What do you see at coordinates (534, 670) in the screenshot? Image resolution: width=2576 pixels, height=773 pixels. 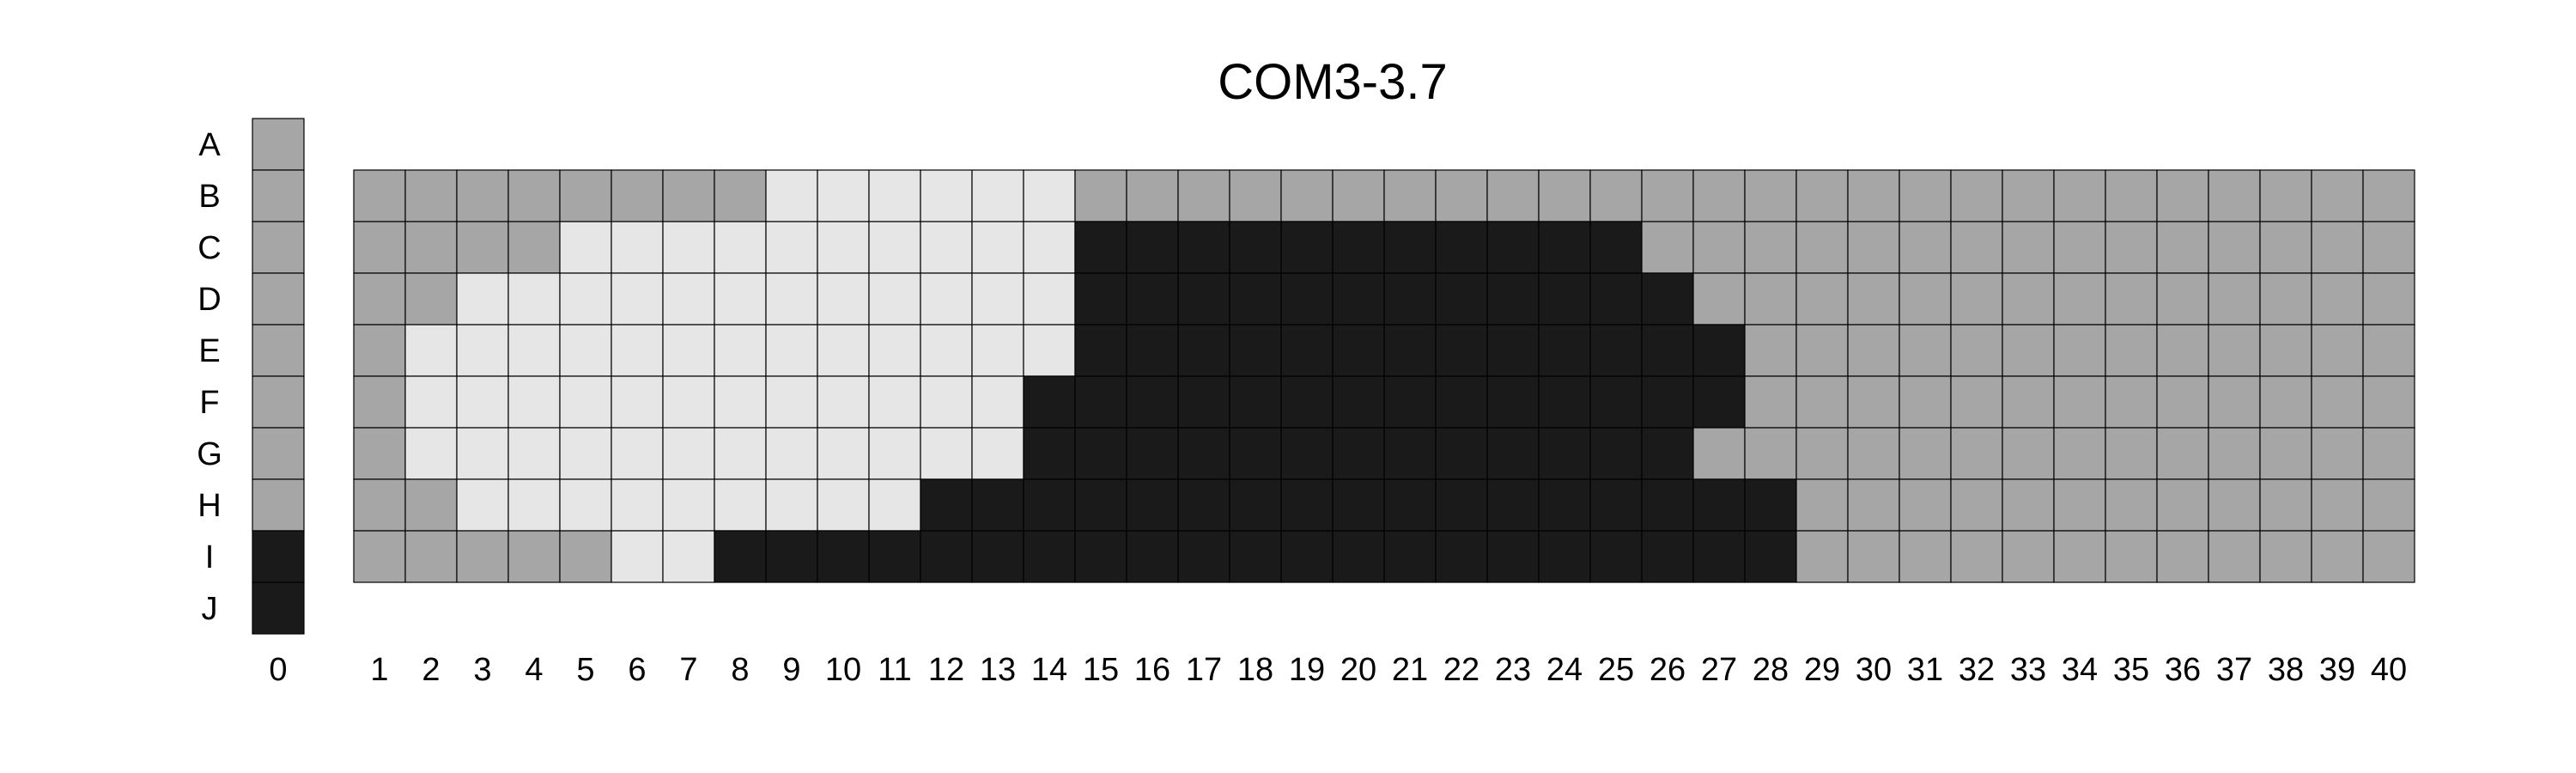 I see `column-label-4: 4` at bounding box center [534, 670].